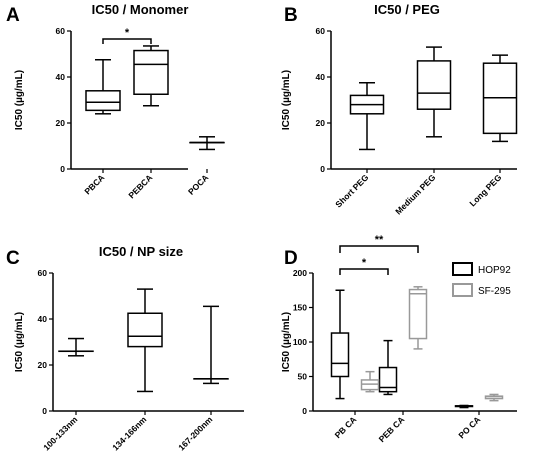  I want to click on y-tick-label: 150, so click(300, 308).